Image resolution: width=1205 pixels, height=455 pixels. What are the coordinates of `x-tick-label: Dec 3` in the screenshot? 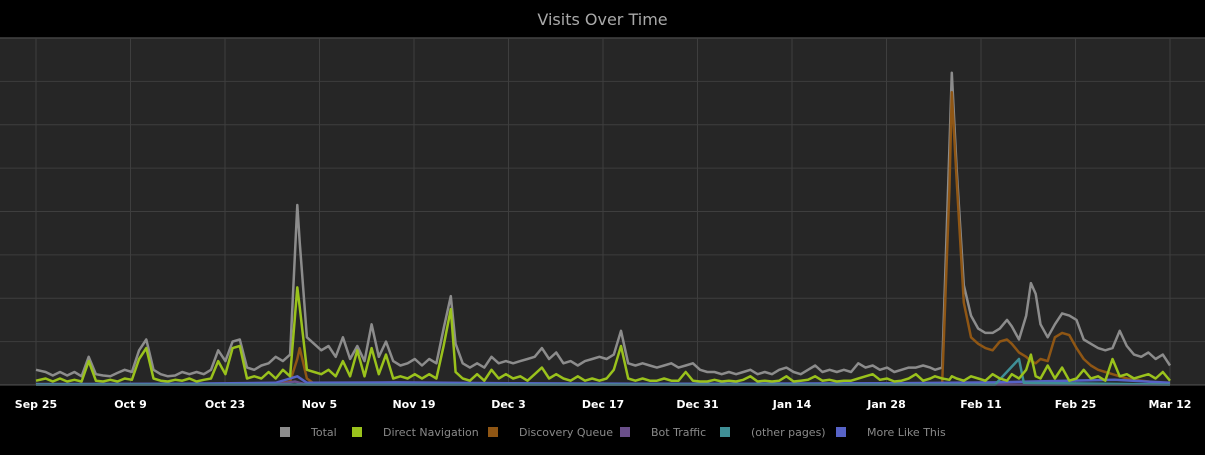 It's located at (508, 404).